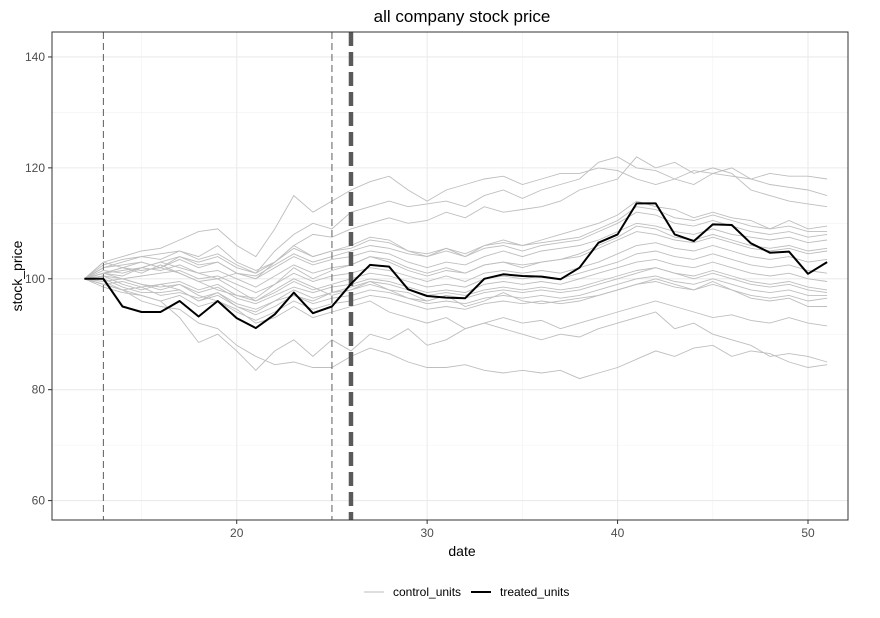  I want to click on y-tick-label: 120, so click(35, 168).